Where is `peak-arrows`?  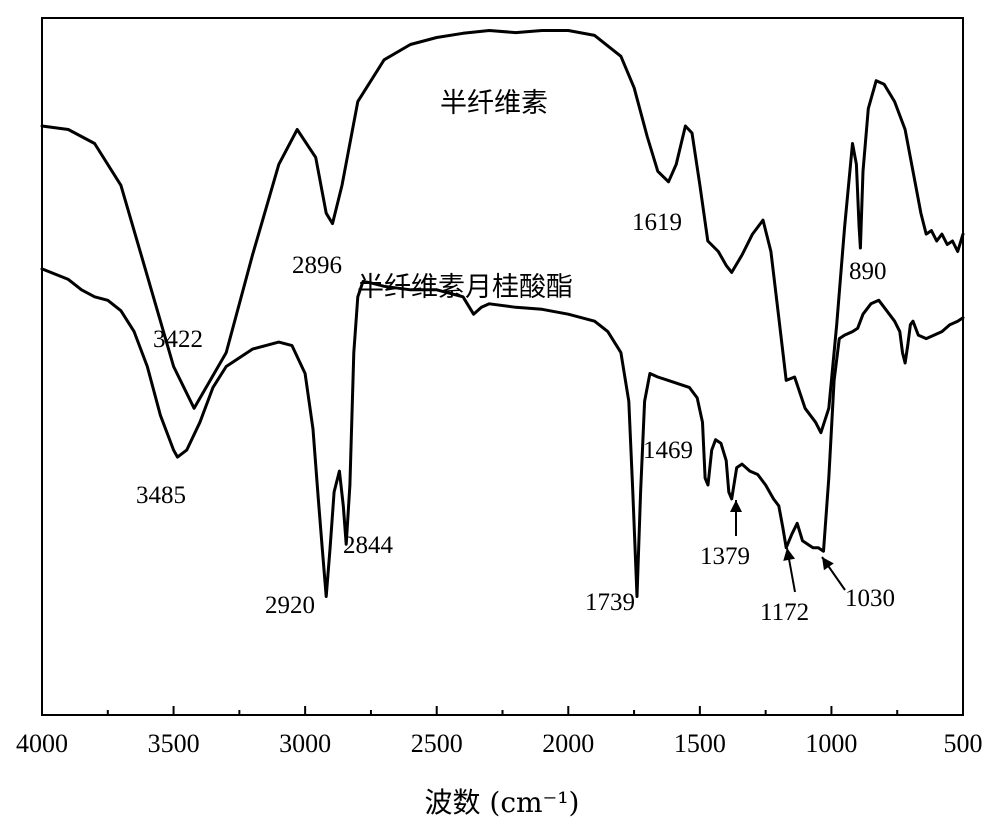
peak-arrows is located at coordinates (788, 546).